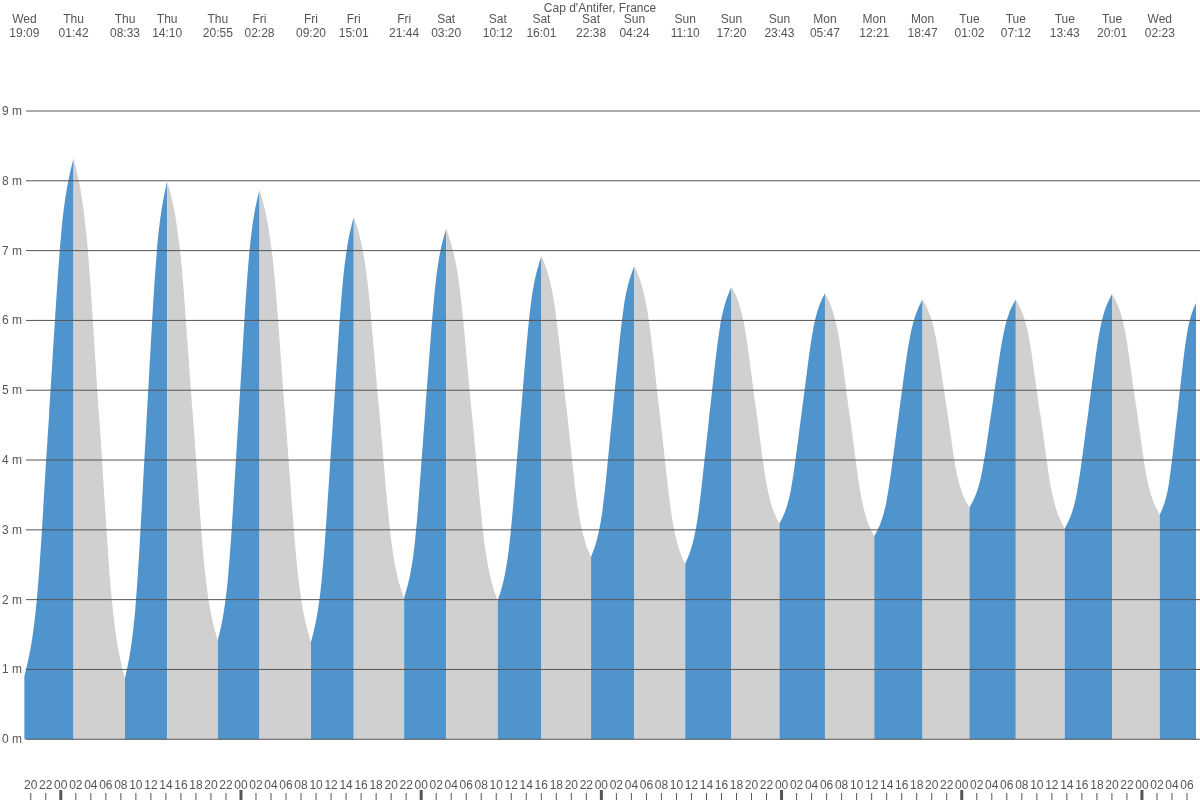  Describe the element at coordinates (591, 26) in the screenshot. I see `text: Sat 22:38` at that location.